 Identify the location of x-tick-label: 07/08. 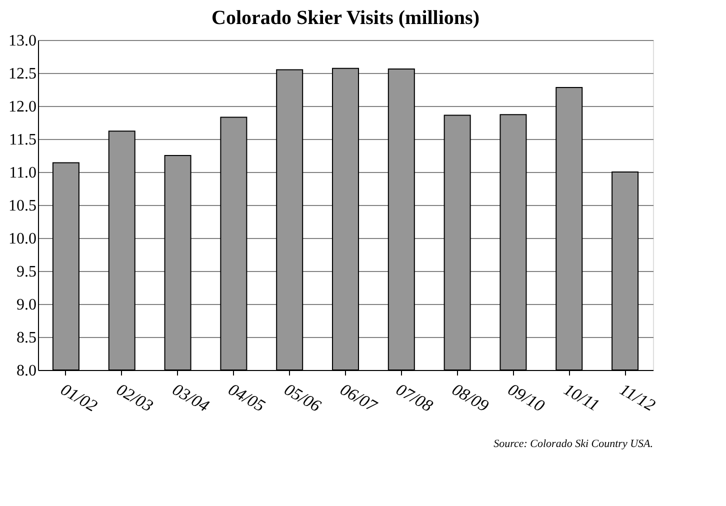
(414, 398).